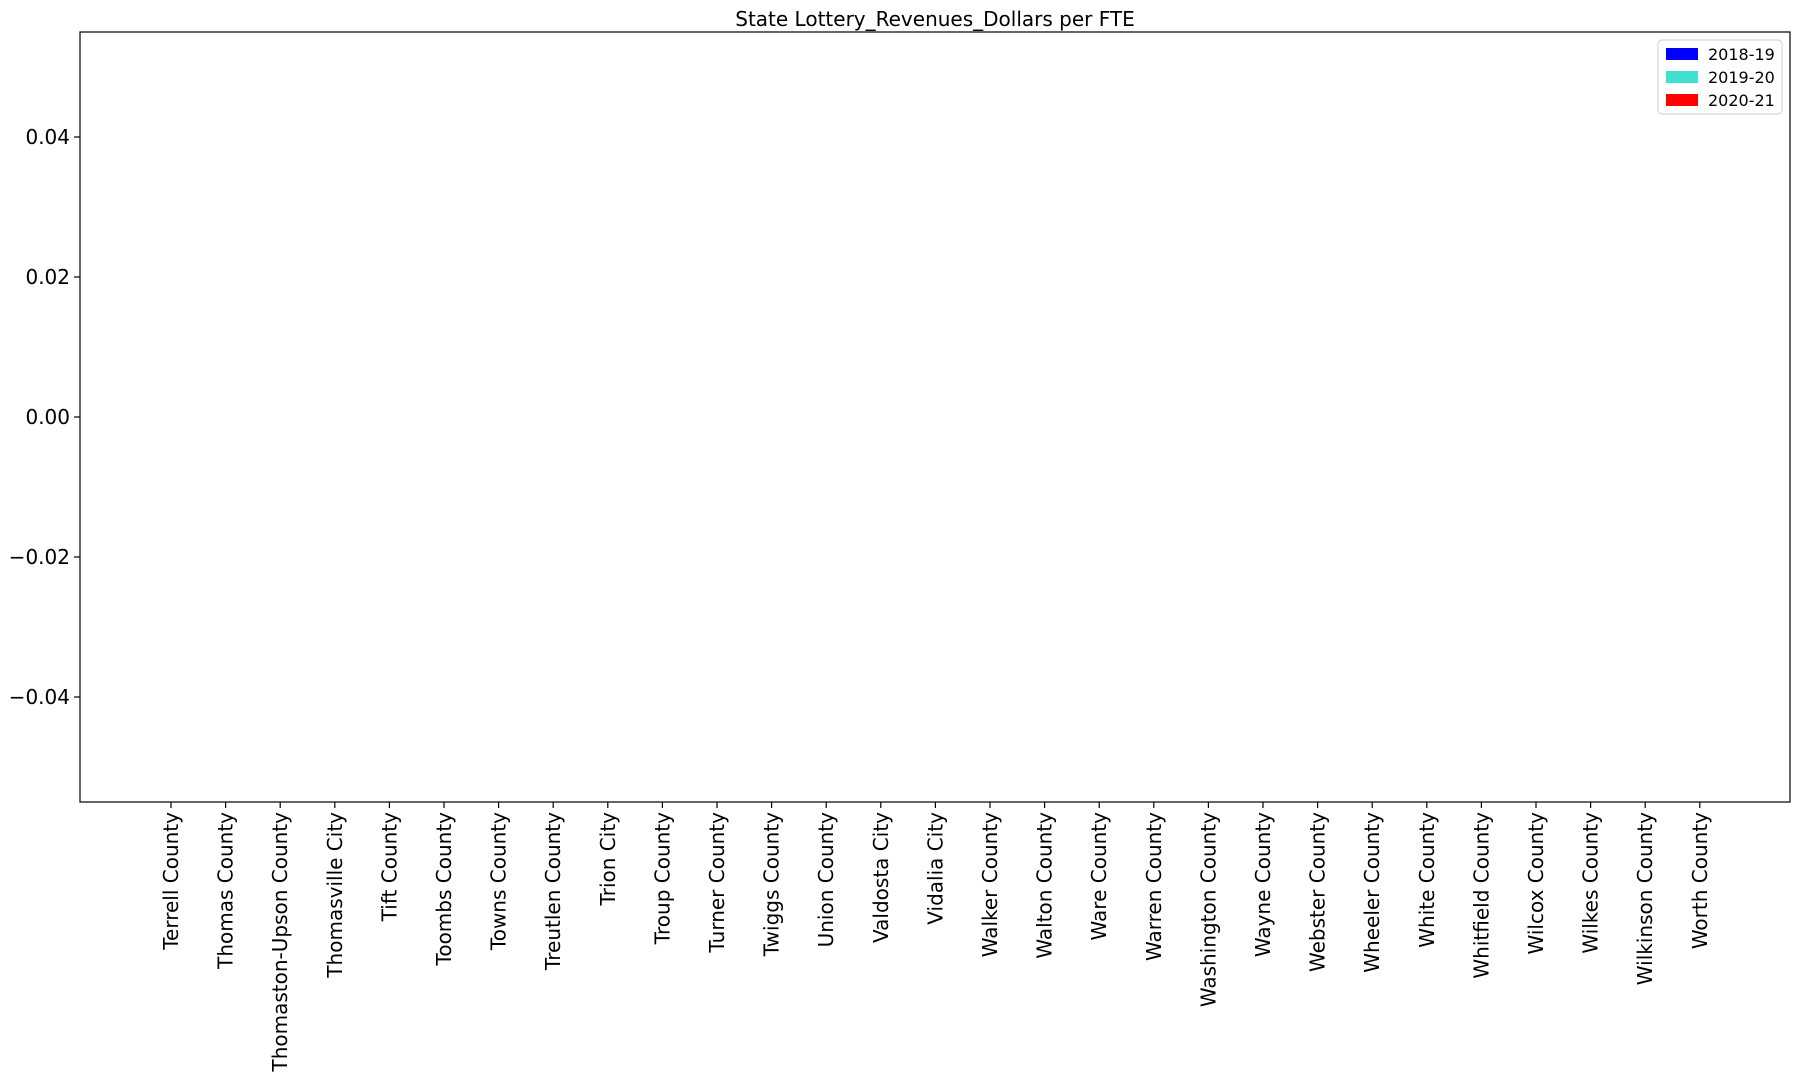 The image size is (1800, 1080). What do you see at coordinates (280, 942) in the screenshot?
I see `x-tick-label: Thomaston-Upson County` at bounding box center [280, 942].